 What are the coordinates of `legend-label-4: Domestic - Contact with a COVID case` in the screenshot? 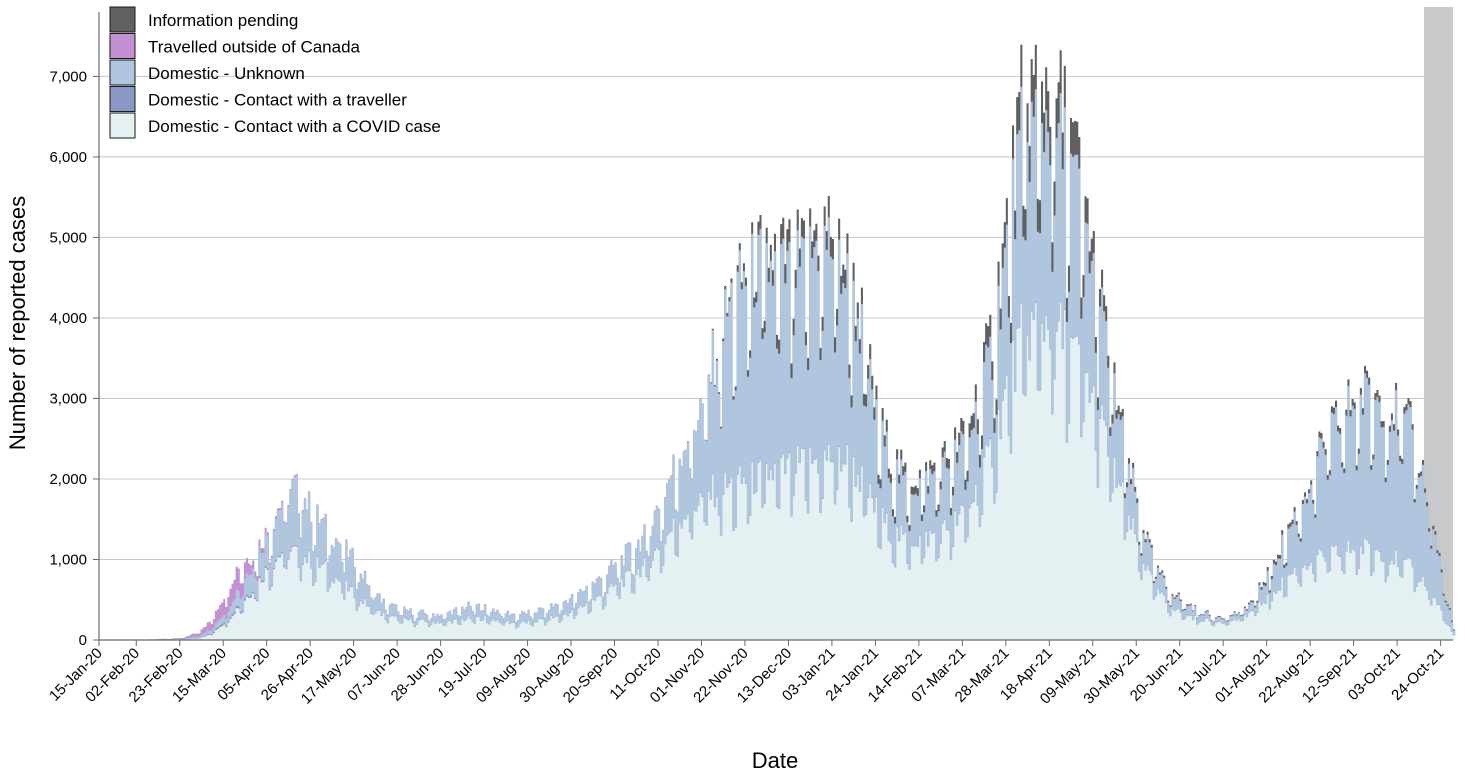 It's located at (294, 126).